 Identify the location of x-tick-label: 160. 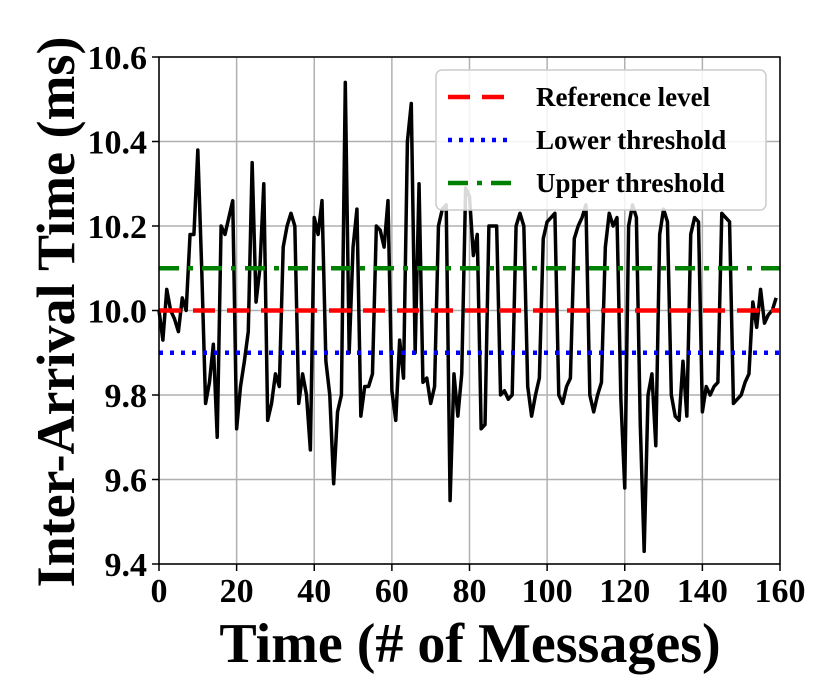
(780, 591).